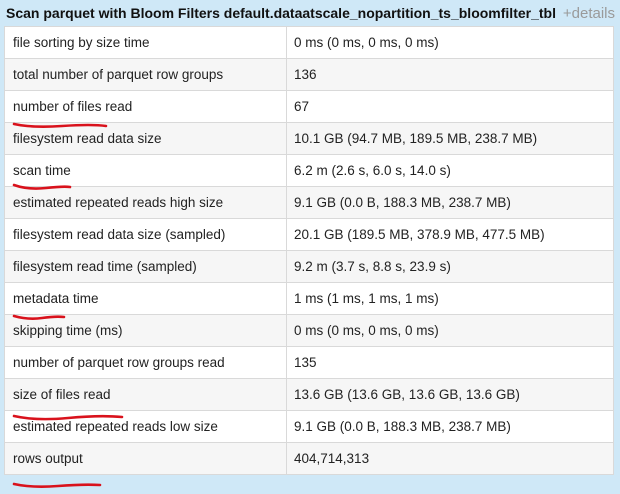 This screenshot has height=494, width=620. Describe the element at coordinates (450, 138) in the screenshot. I see `metric-value: 10.1 GB (94.7 MB, 189.5 MB, 238.7 MB)` at that location.